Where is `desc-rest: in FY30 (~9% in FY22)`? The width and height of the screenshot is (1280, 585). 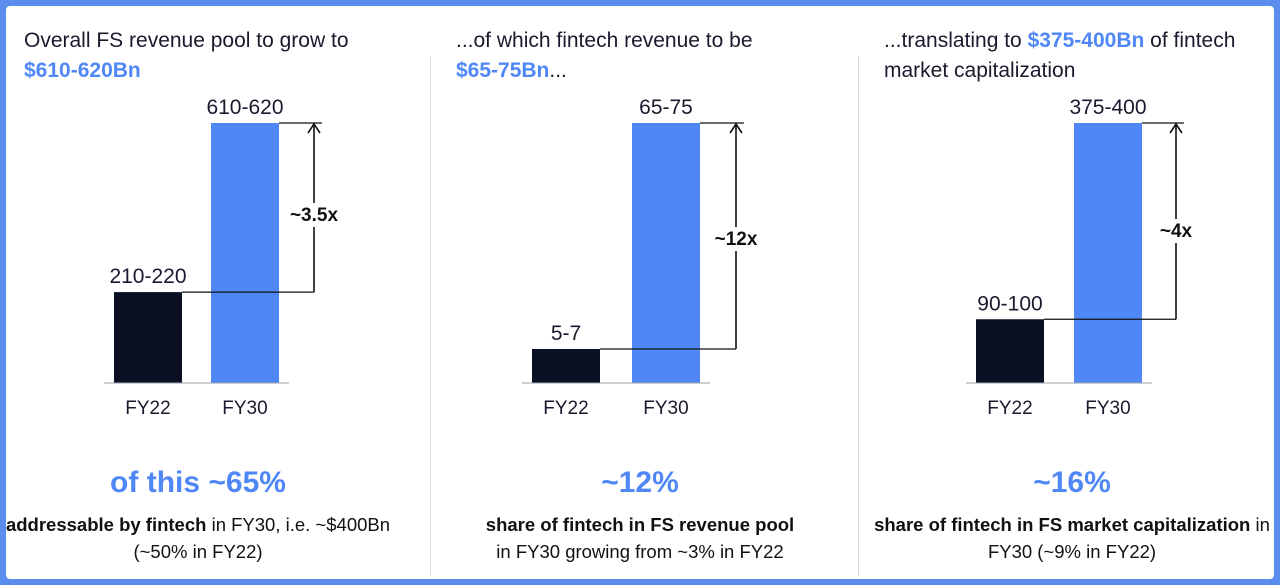 desc-rest: in FY30 (~9% in FY22) is located at coordinates (1128, 538).